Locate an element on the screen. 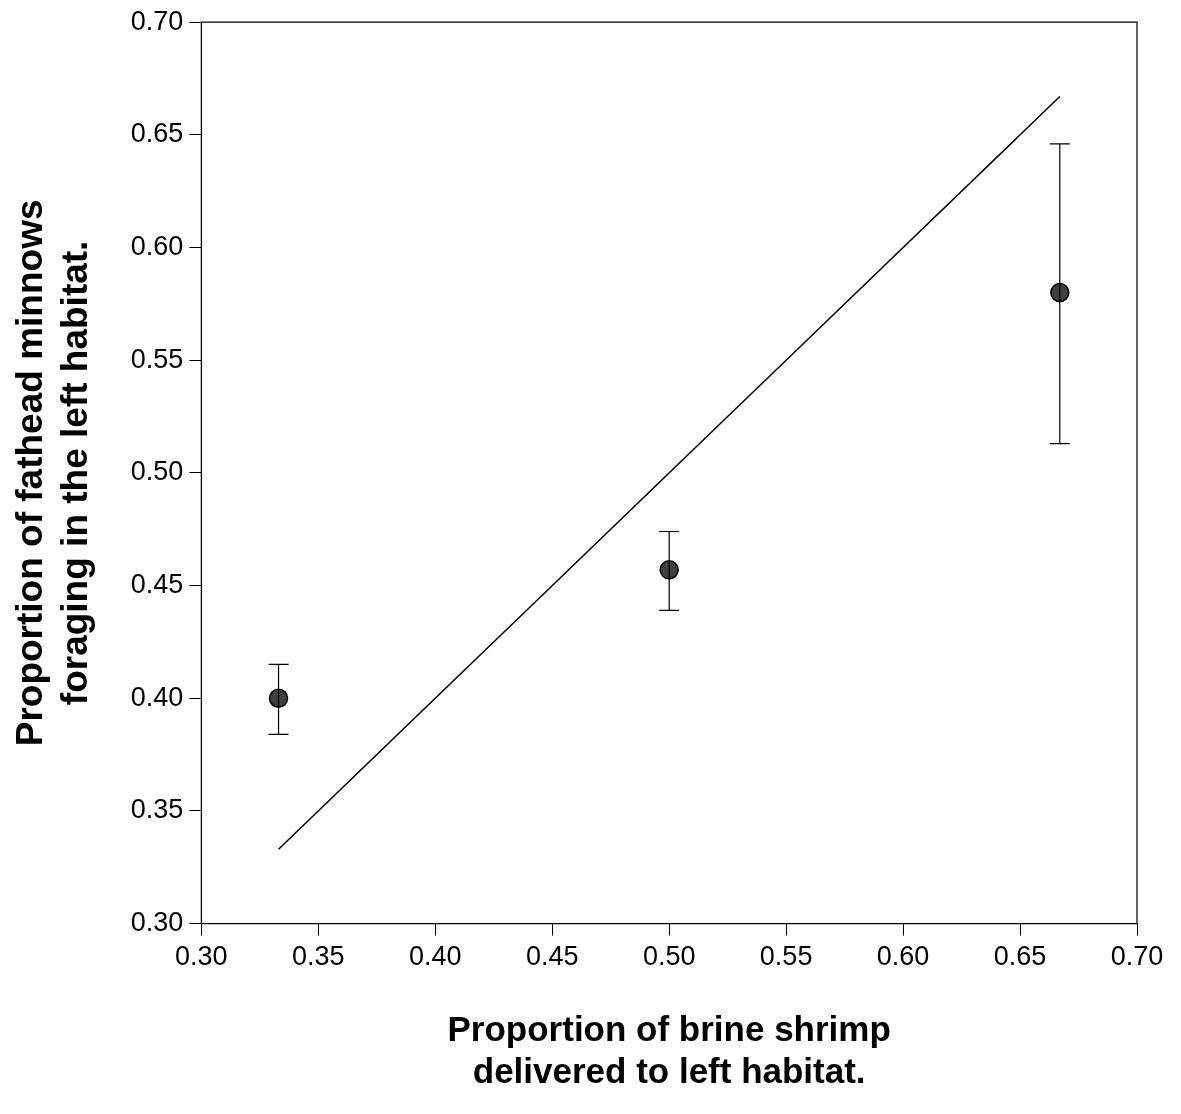 This screenshot has width=1181, height=1114. y-tick-label: 0.45 is located at coordinates (157, 584).